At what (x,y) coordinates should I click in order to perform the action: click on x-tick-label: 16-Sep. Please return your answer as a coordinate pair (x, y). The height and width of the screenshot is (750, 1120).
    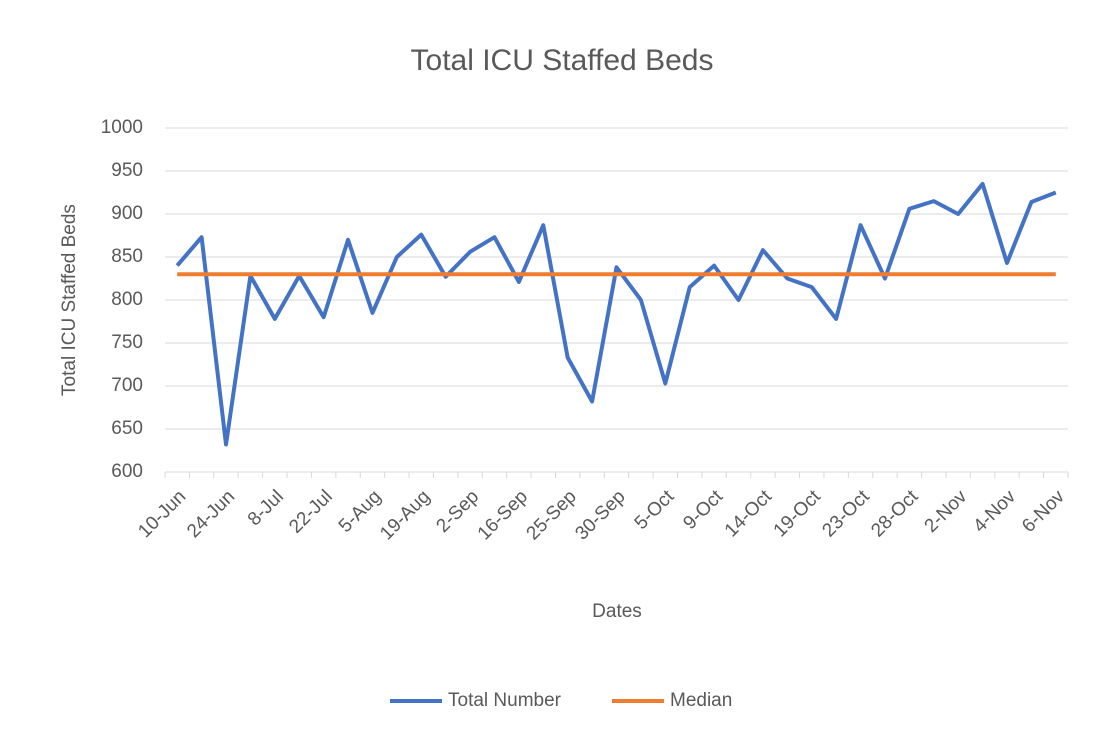
    Looking at the image, I should click on (503, 515).